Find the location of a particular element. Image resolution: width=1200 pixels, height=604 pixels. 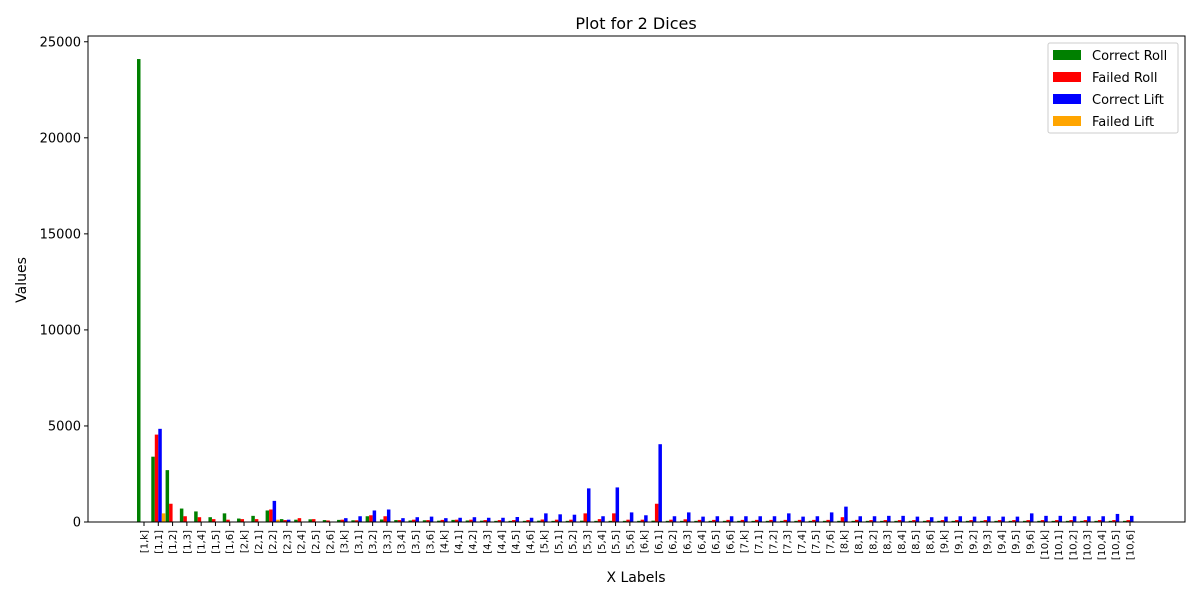

x-tick-label-42: [7,k] is located at coordinates (745, 541).